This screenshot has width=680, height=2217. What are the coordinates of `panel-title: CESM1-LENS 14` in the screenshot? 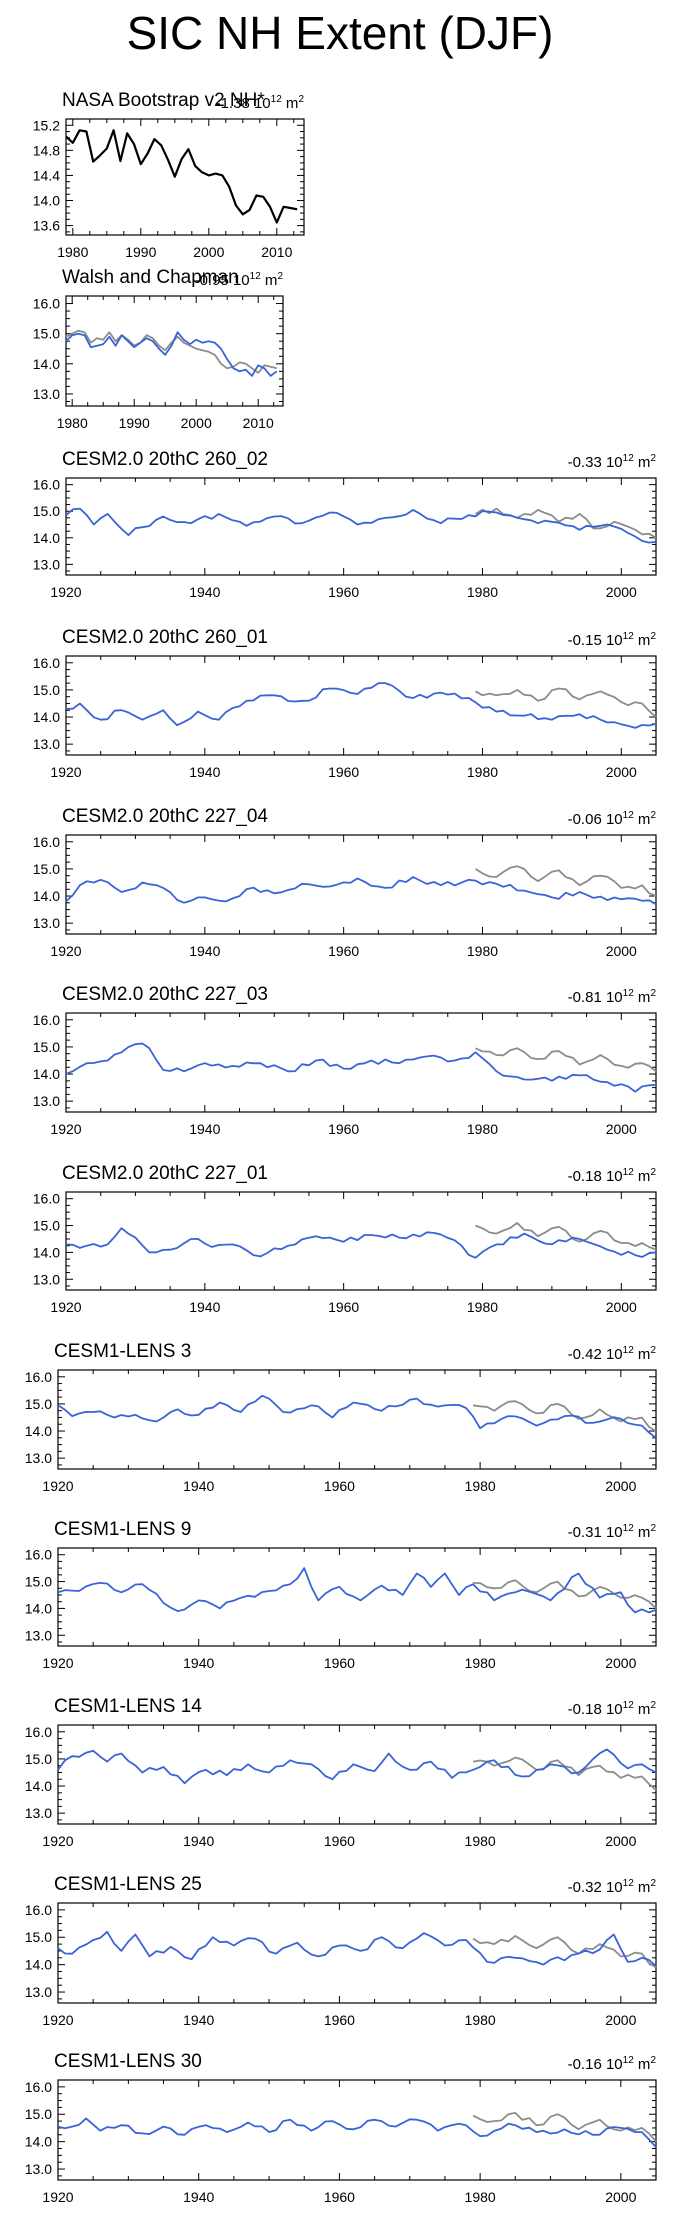 It's located at (128, 1706).